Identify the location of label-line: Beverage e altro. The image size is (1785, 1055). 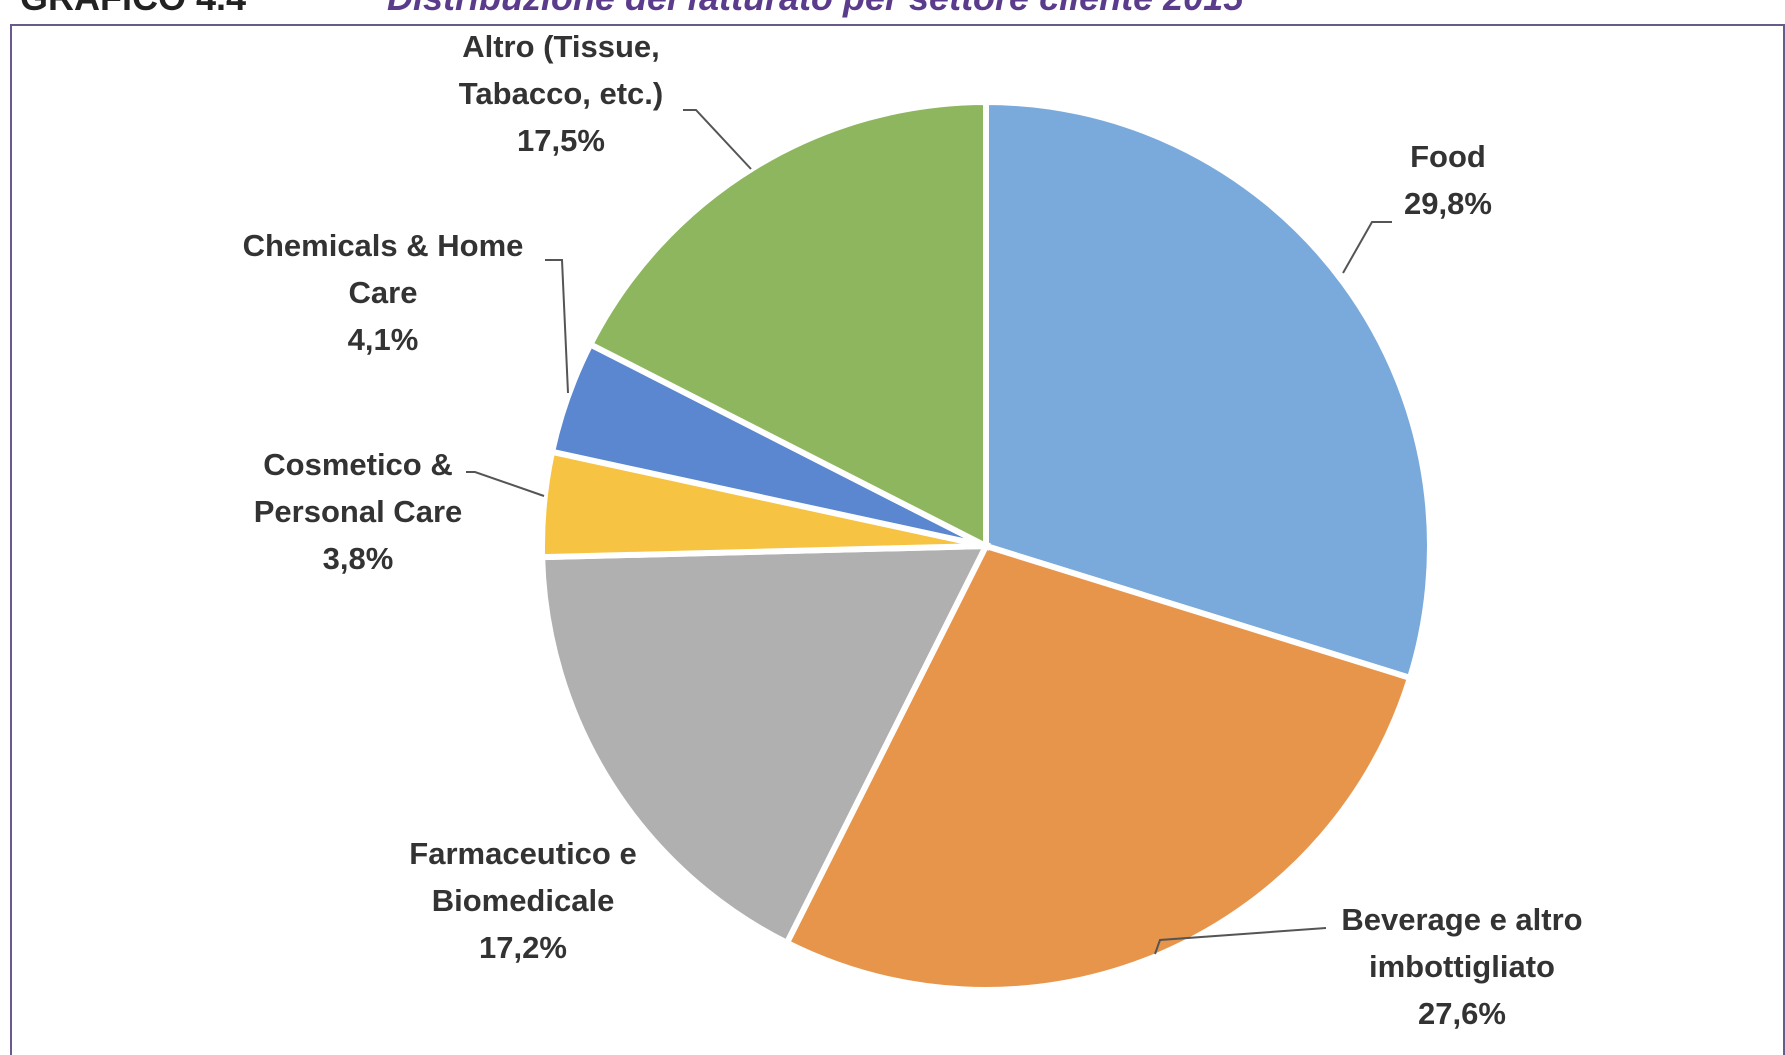
(1461, 919).